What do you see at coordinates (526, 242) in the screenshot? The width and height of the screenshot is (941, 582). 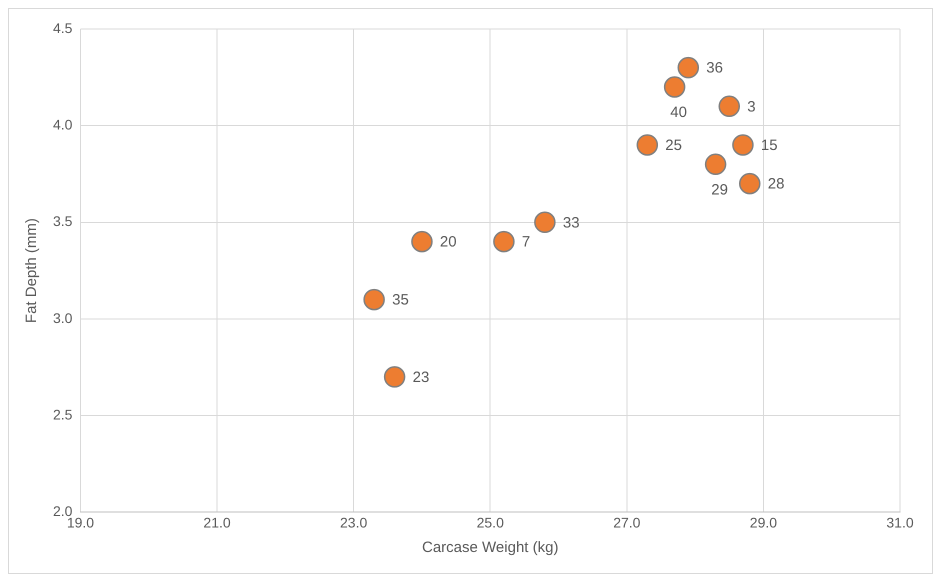 I see `annotation: 7` at bounding box center [526, 242].